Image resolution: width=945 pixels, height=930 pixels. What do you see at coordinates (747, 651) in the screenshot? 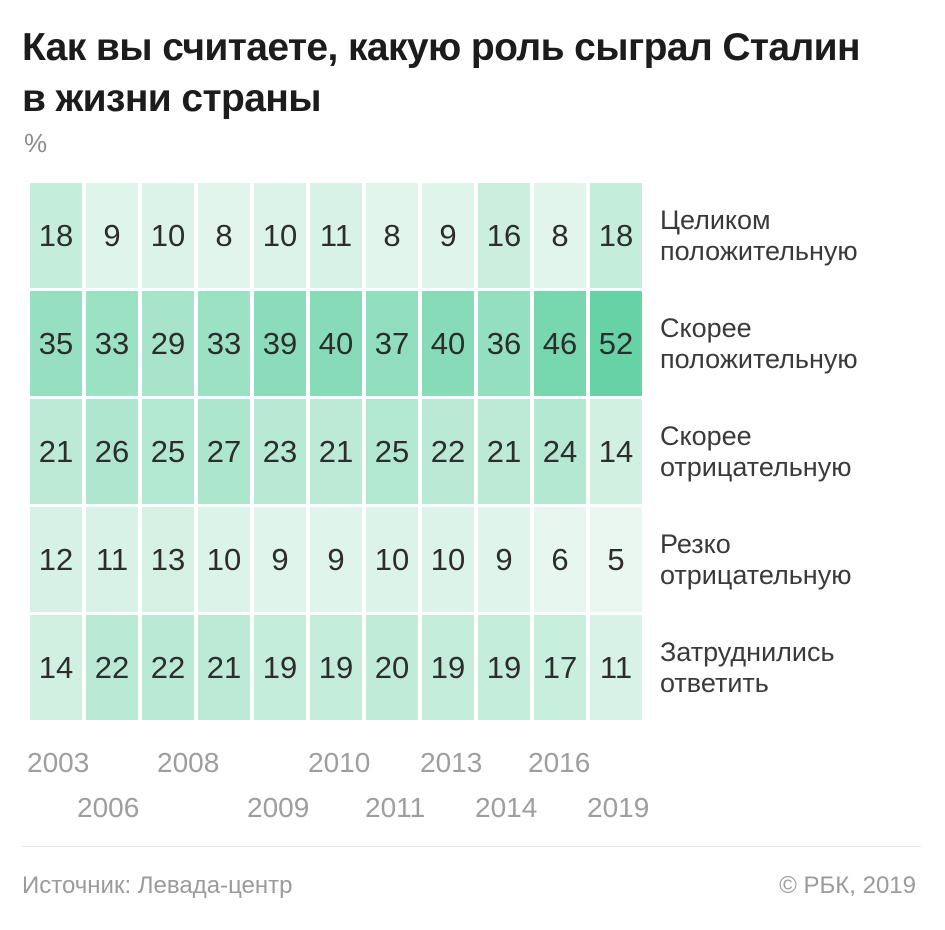
I see `row-label-line: Затруднились` at bounding box center [747, 651].